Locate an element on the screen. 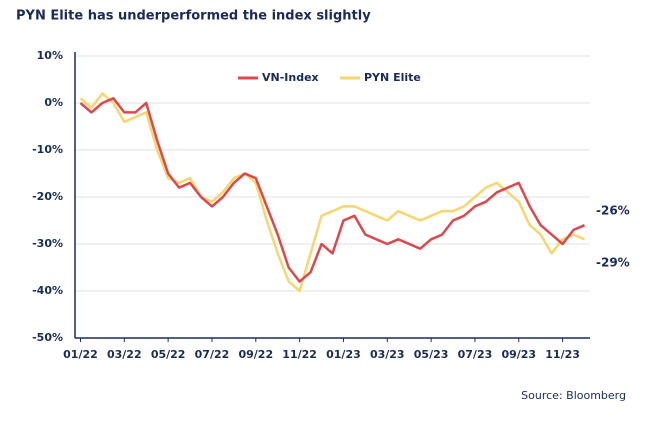  y-tick-label: -40% is located at coordinates (47, 290).